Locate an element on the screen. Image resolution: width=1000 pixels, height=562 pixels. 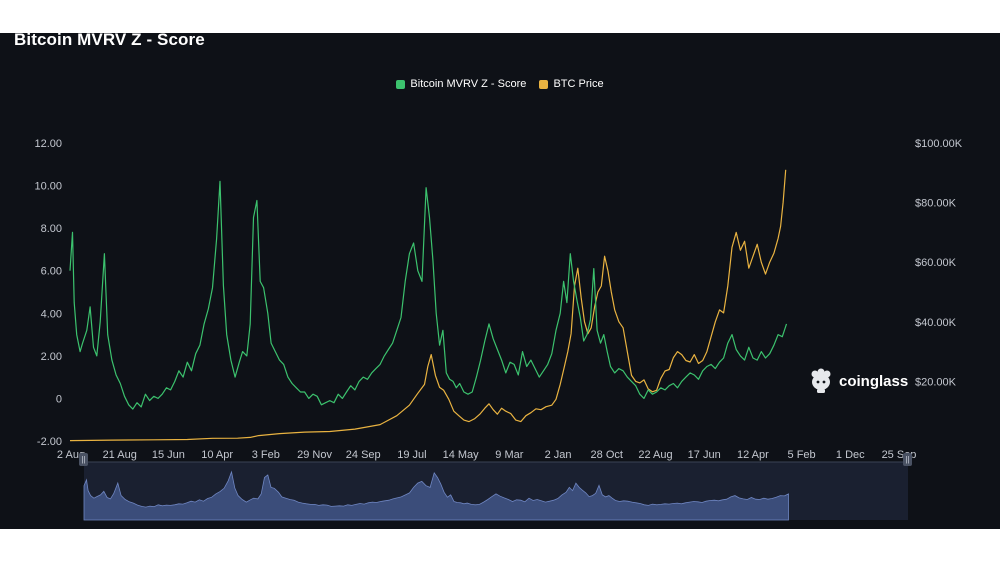
x-tick-label: 24 Sep is located at coordinates (363, 455).